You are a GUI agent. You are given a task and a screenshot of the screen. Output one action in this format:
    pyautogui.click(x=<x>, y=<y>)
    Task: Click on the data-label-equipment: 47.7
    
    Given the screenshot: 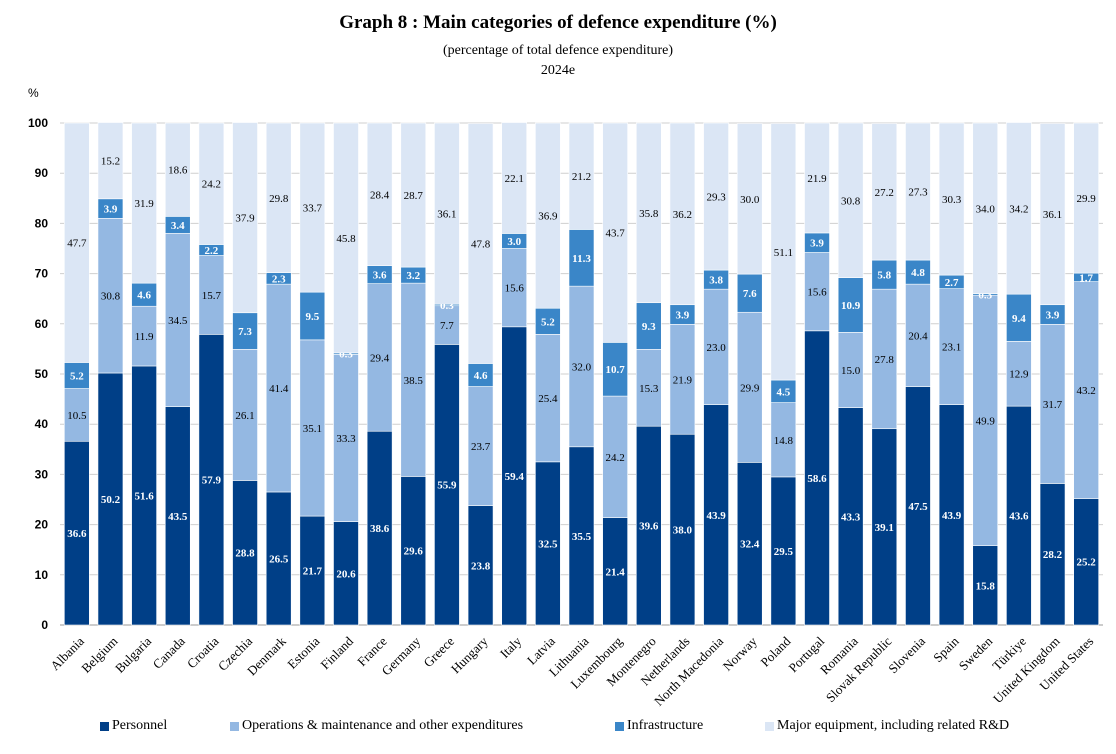 What is the action you would take?
    pyautogui.click(x=77, y=244)
    